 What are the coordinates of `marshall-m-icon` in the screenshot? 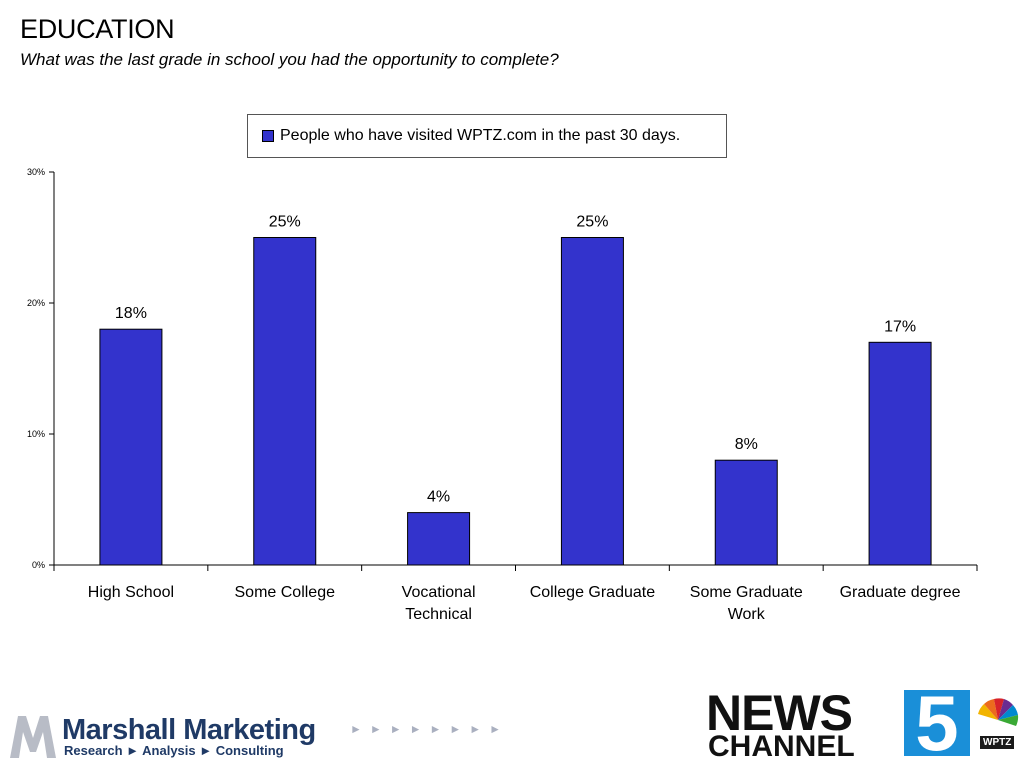 It's located at (33, 737).